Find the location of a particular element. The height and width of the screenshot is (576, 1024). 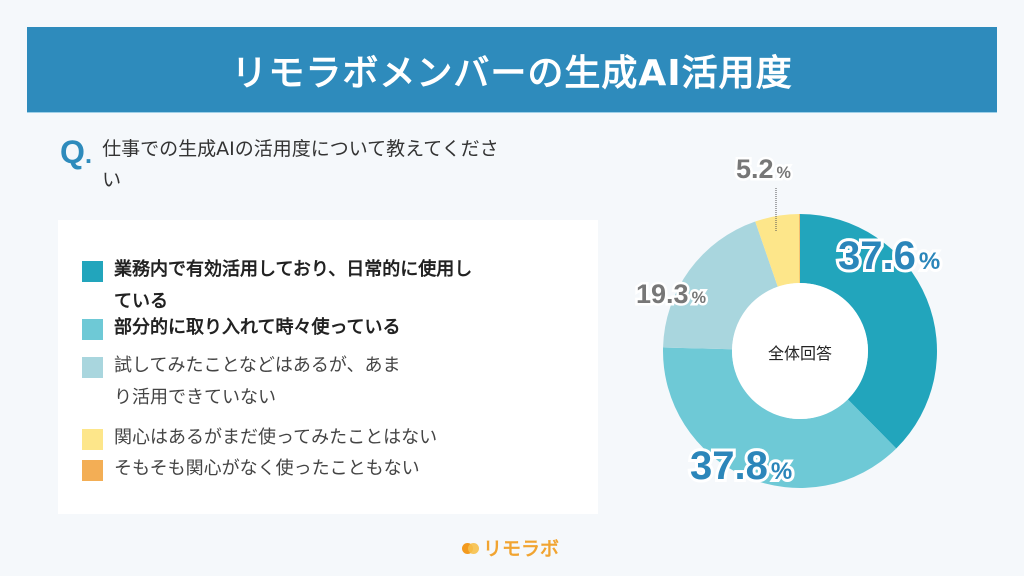

legend-label: 関心はあるがまだ使ってみたことはない is located at coordinates (276, 437).